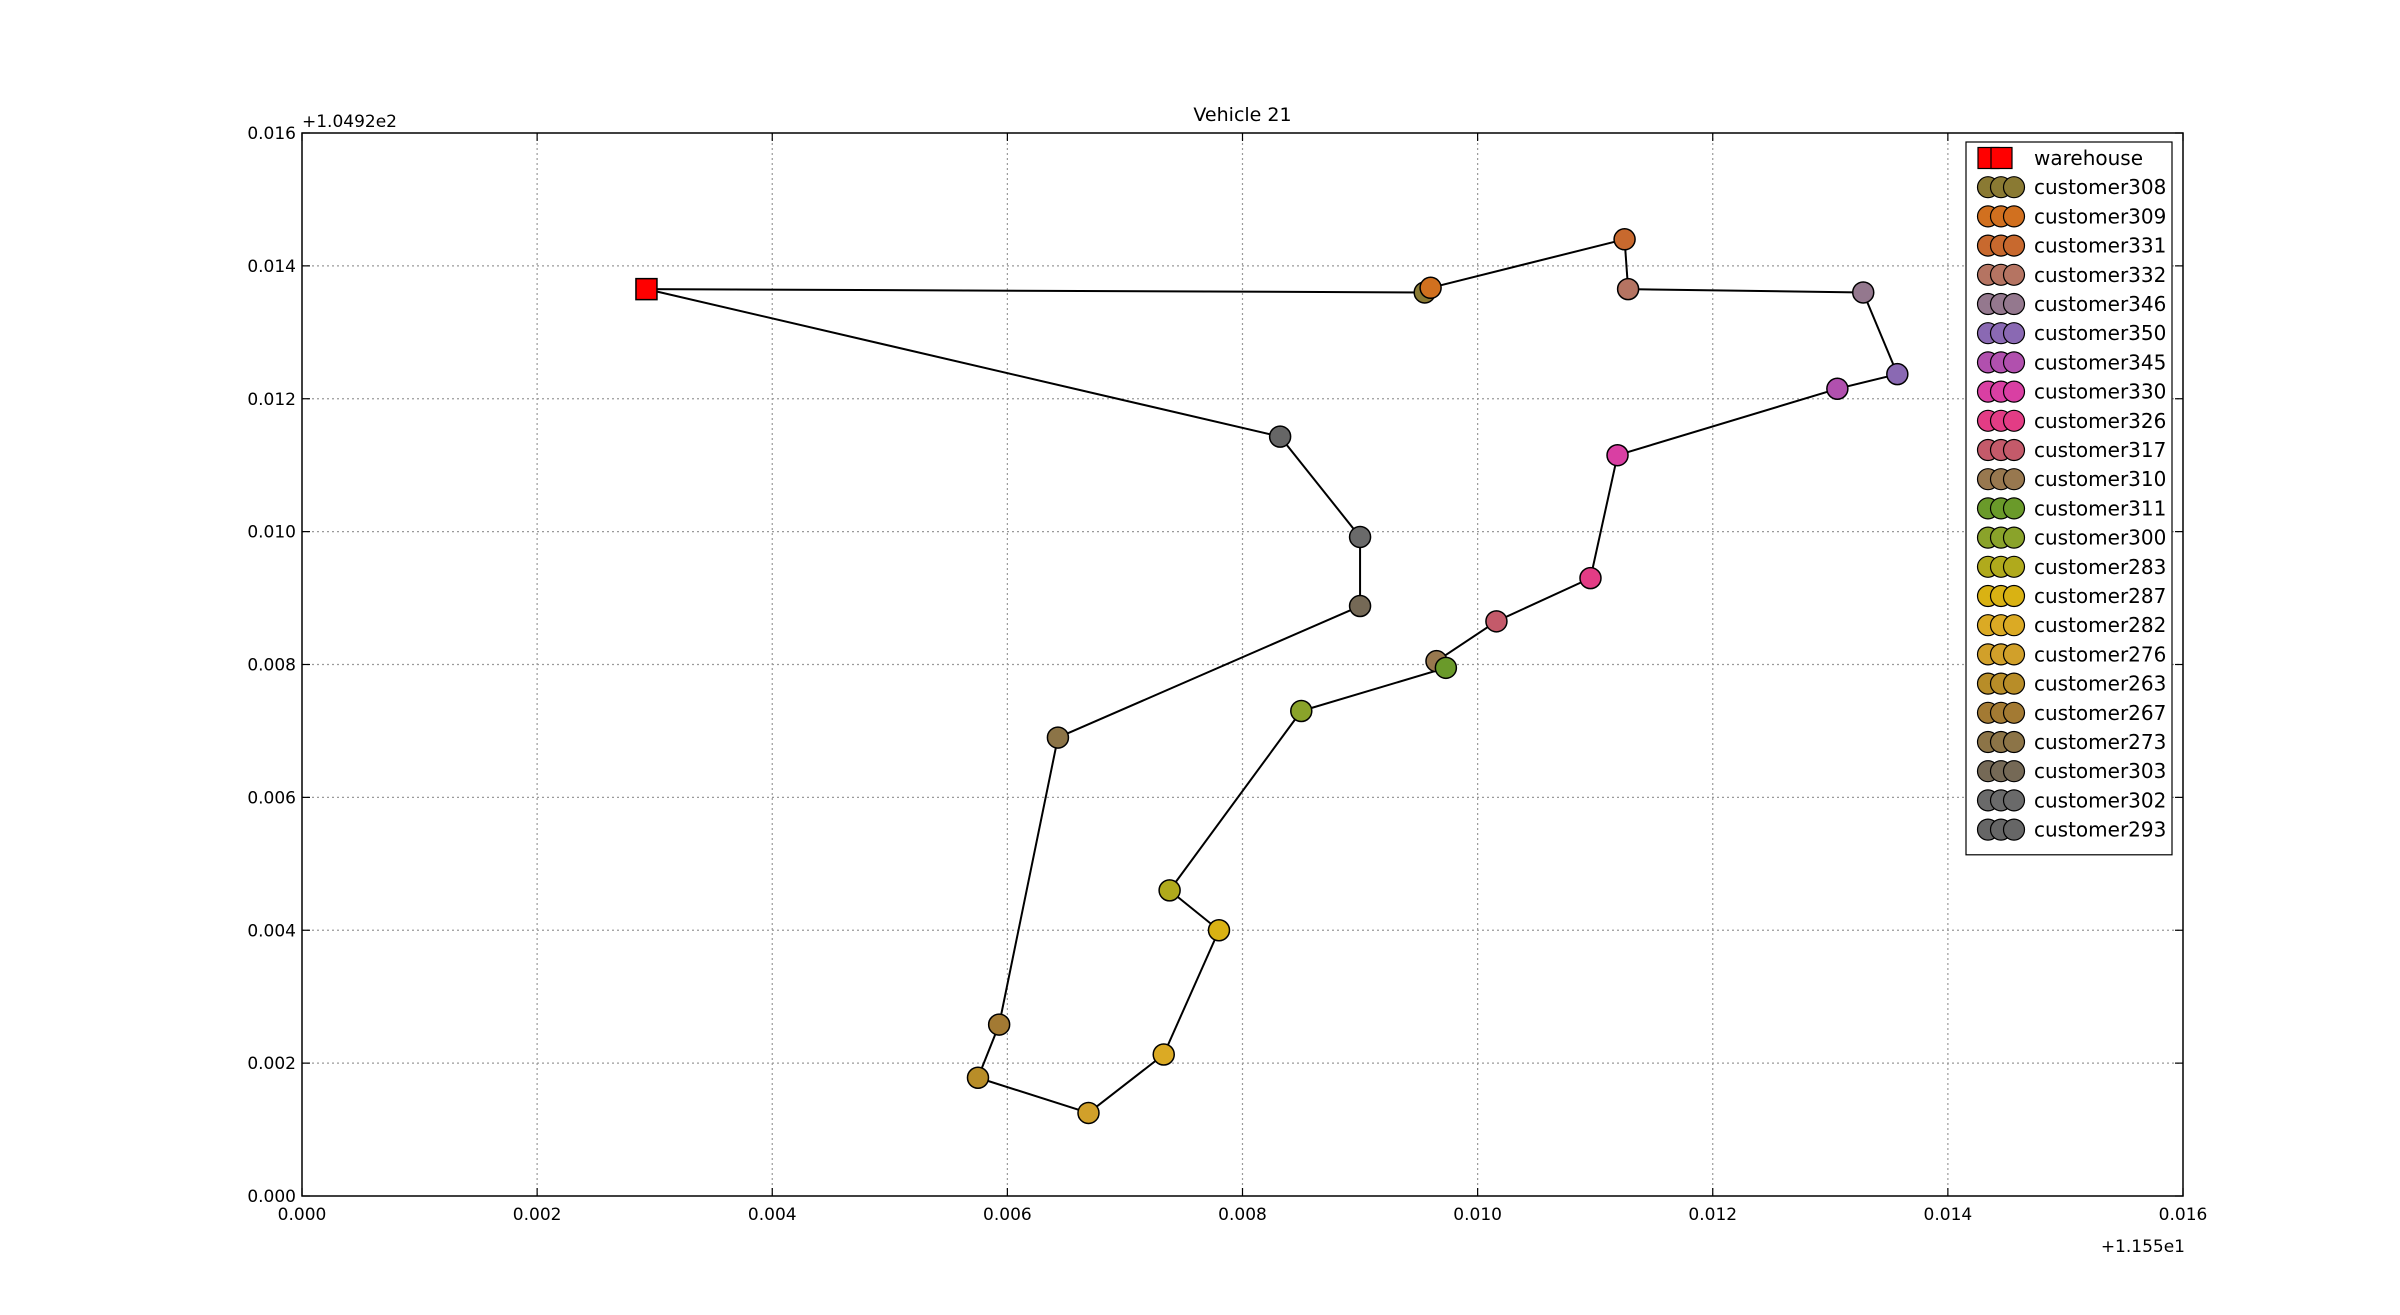 Image resolution: width=2400 pixels, height=1315 pixels. Describe the element at coordinates (772, 1215) in the screenshot. I see `x-tick-label: 0.004` at that location.